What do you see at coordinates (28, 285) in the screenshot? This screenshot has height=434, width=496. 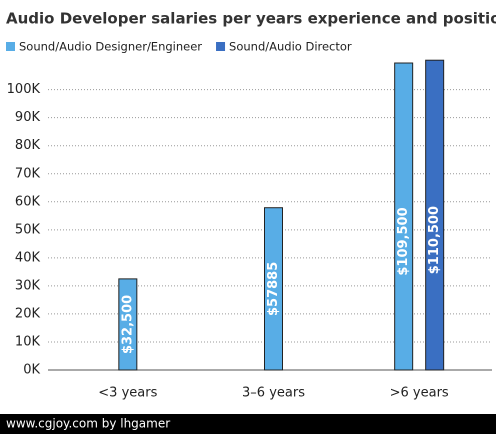 I see `y-tick-label: 30K` at bounding box center [28, 285].